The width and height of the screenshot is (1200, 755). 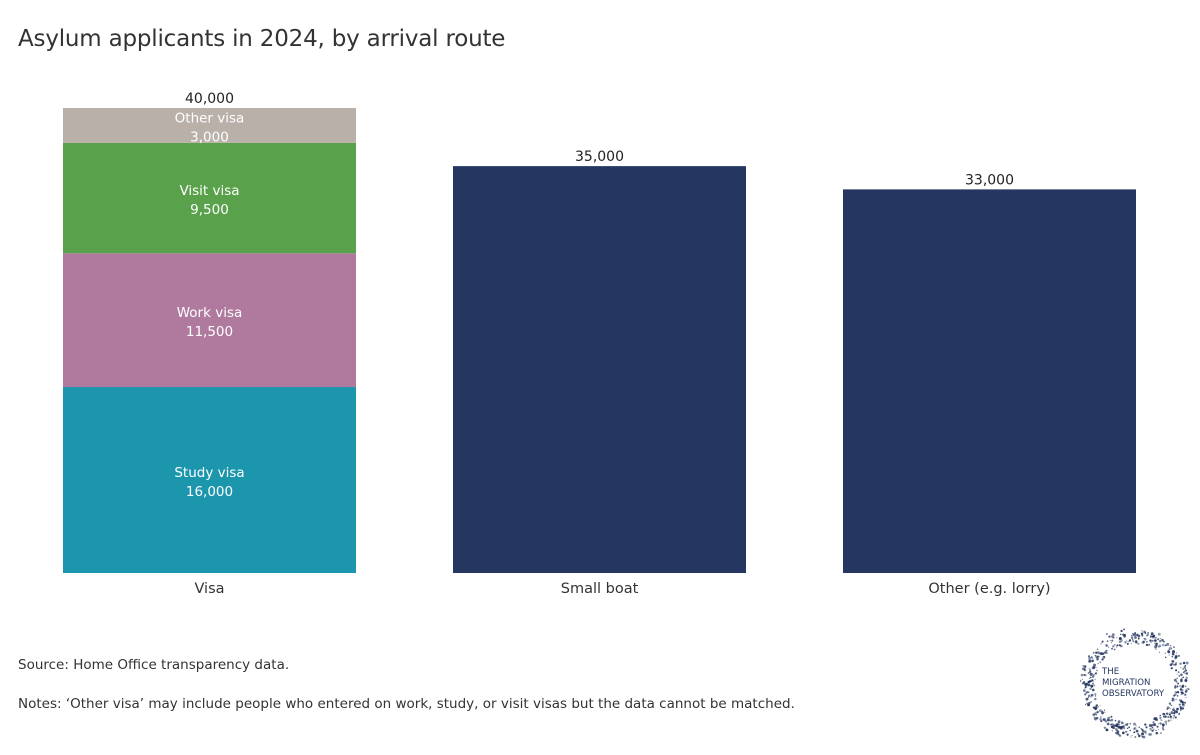 I want to click on logo-dot-ring, so click(x=1135, y=683).